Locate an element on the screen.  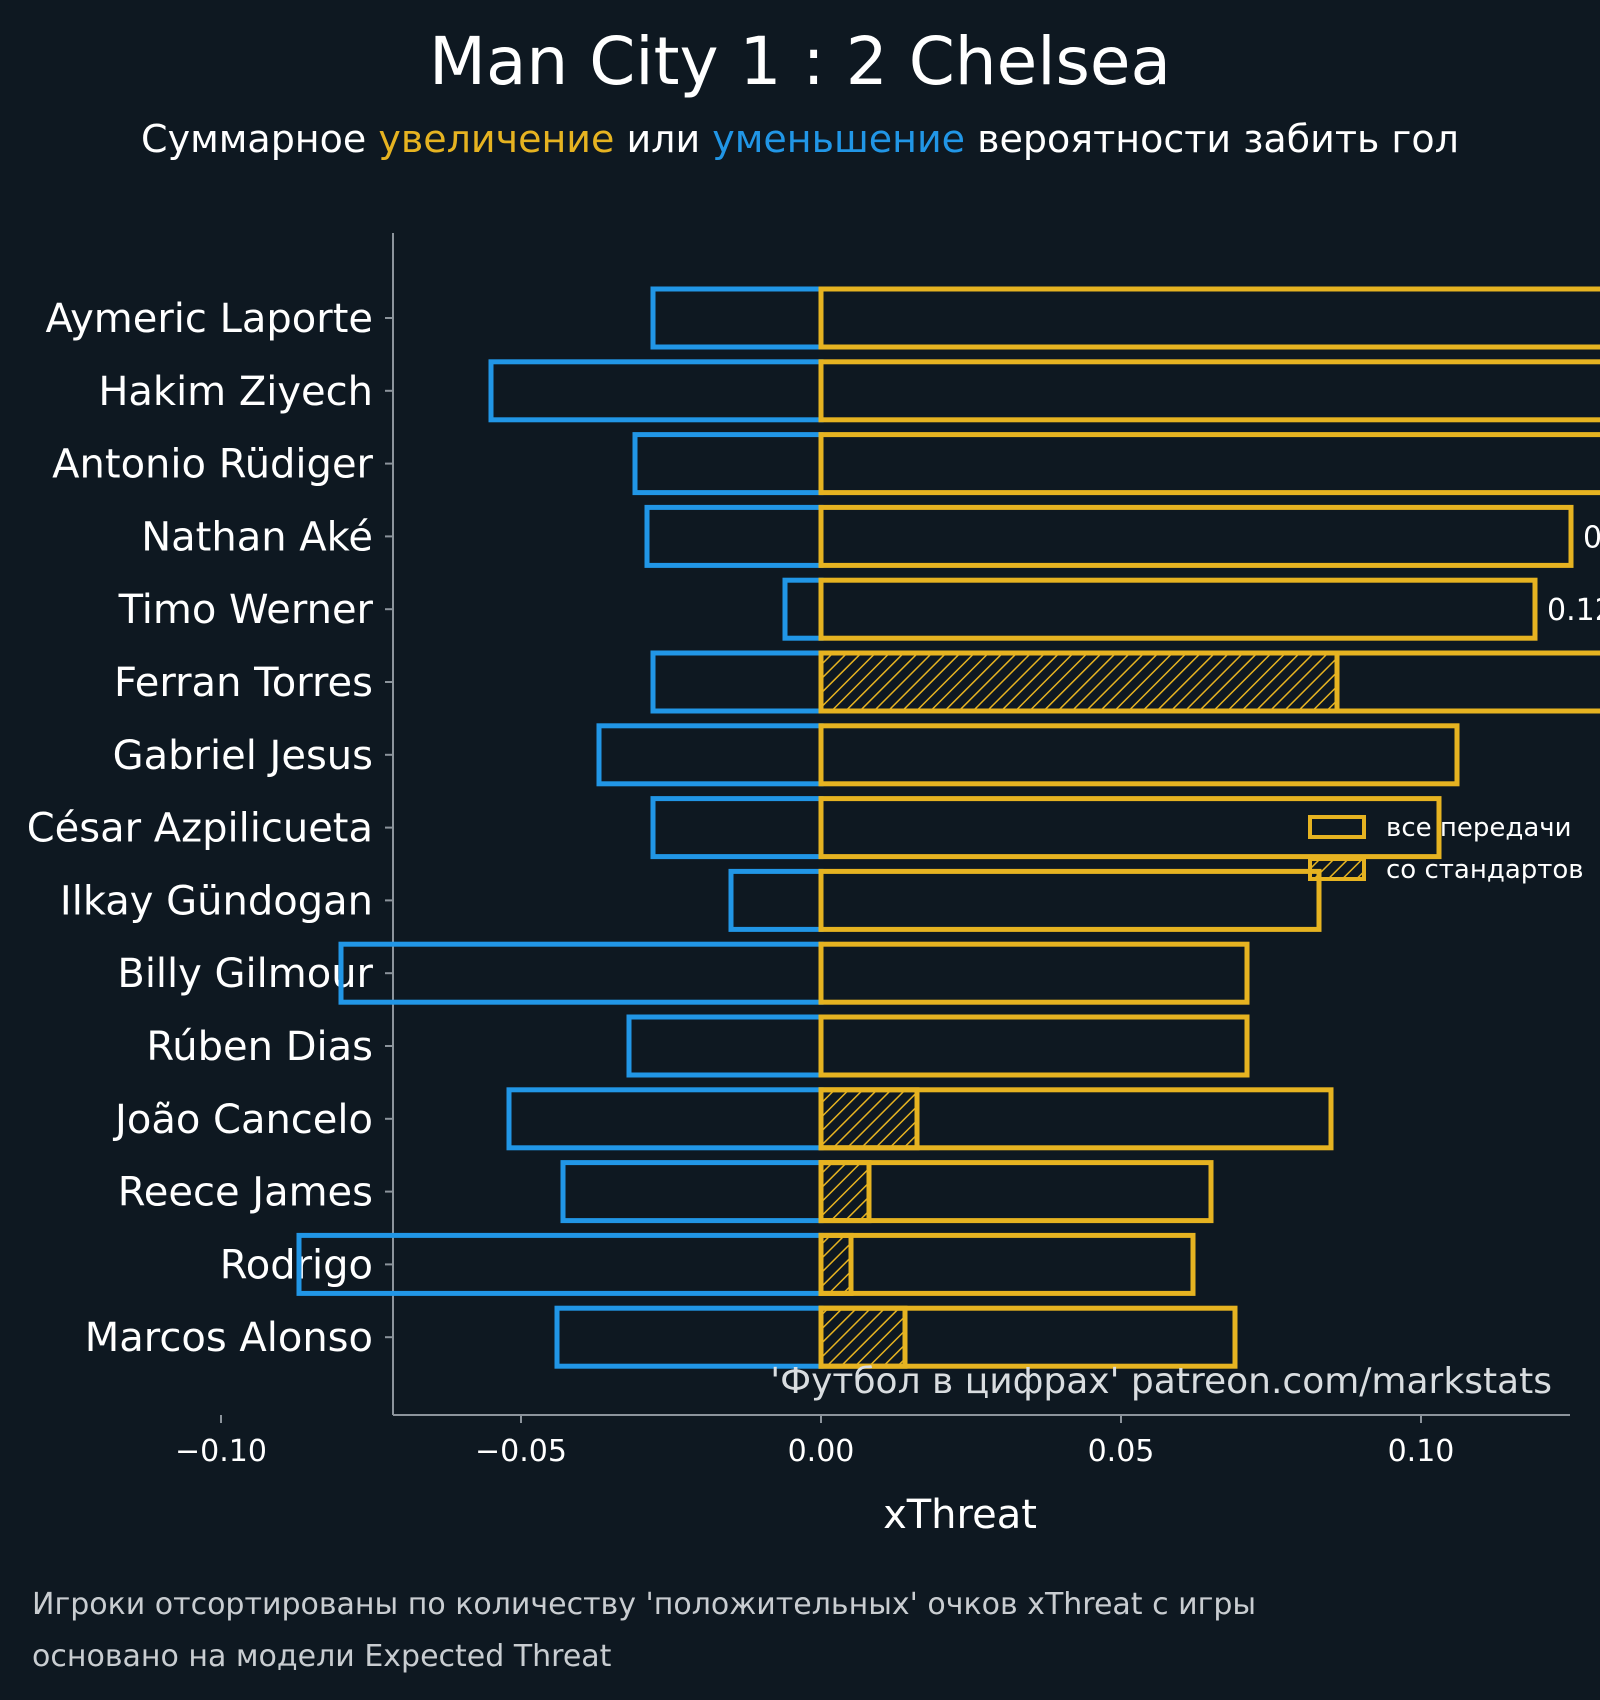
subtitle-part1: Суммарное is located at coordinates (259, 139).